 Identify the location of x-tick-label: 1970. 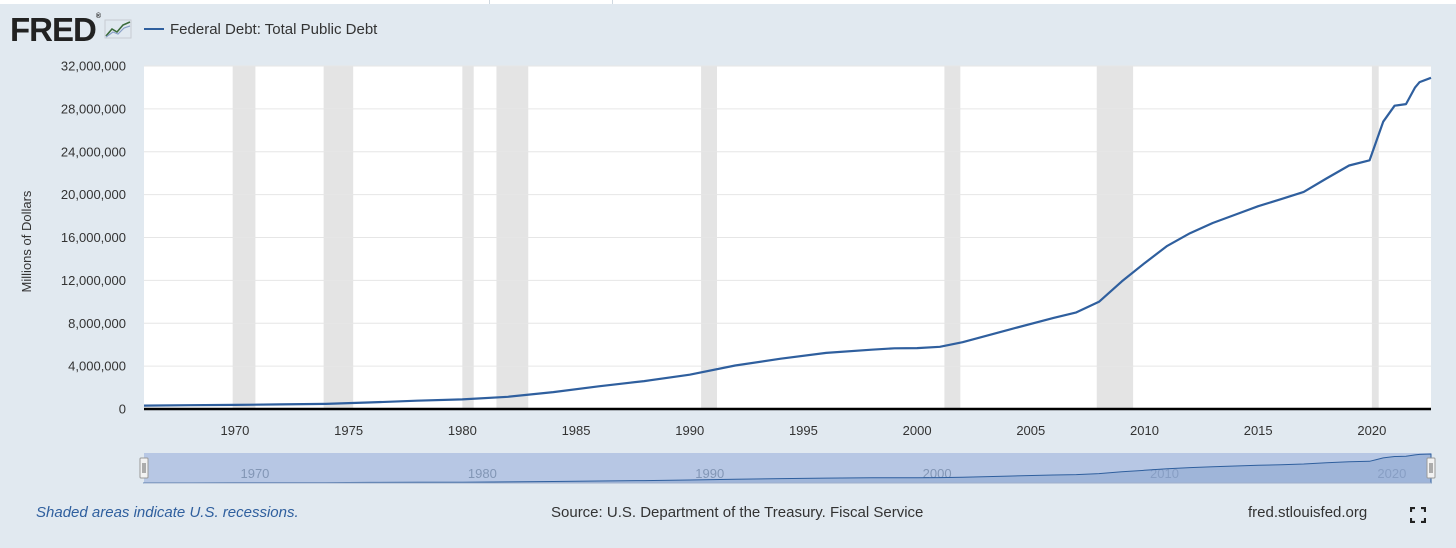
(234, 430).